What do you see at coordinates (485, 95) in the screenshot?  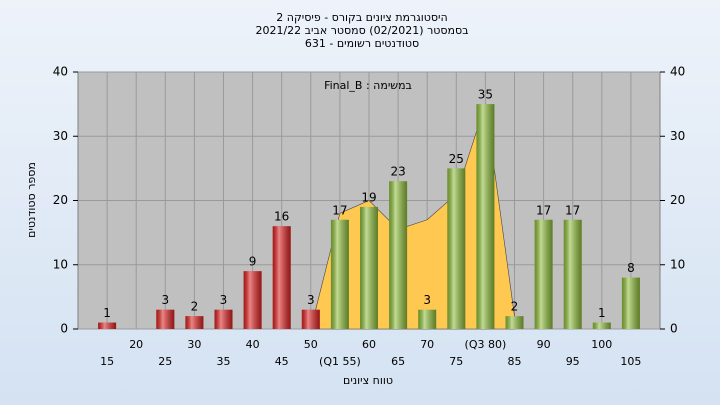 I see `value-label: 35` at bounding box center [485, 95].